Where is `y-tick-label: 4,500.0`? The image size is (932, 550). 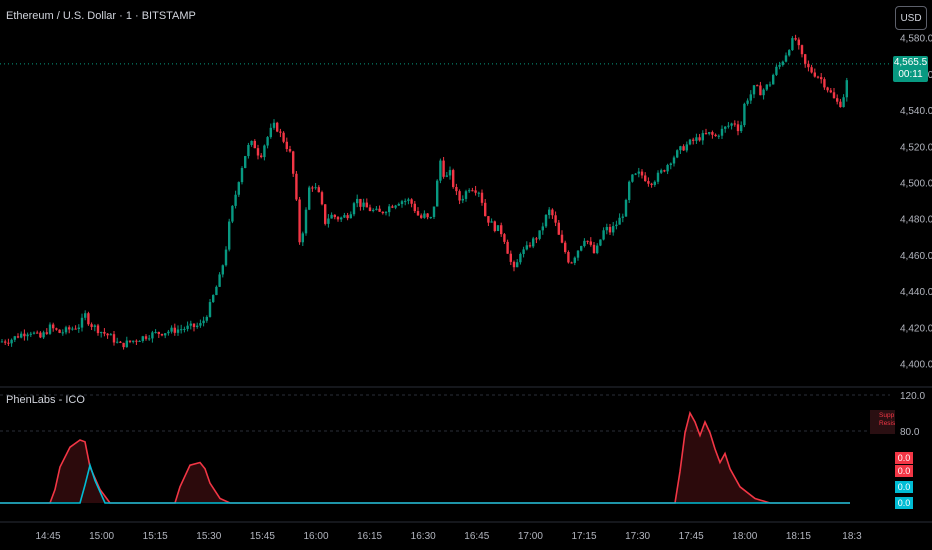
y-tick-label: 4,500.0 is located at coordinates (916, 183).